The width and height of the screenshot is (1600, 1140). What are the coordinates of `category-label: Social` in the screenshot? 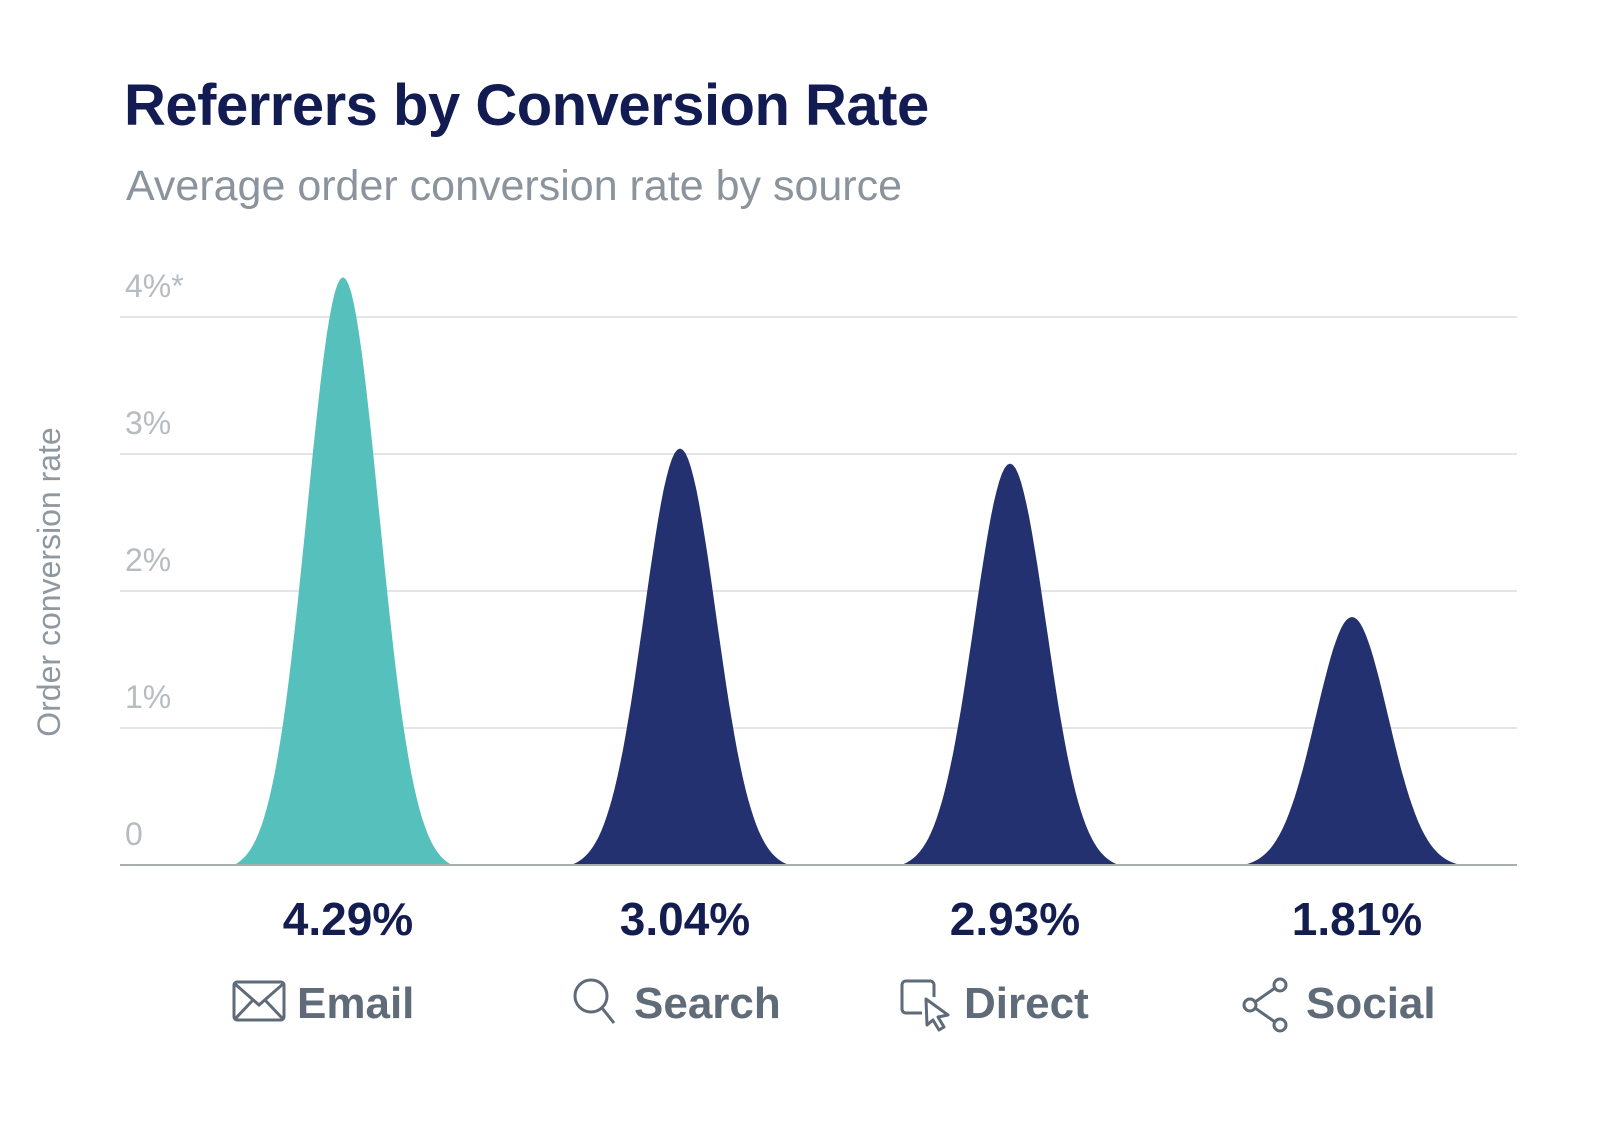 It's located at (1371, 1003).